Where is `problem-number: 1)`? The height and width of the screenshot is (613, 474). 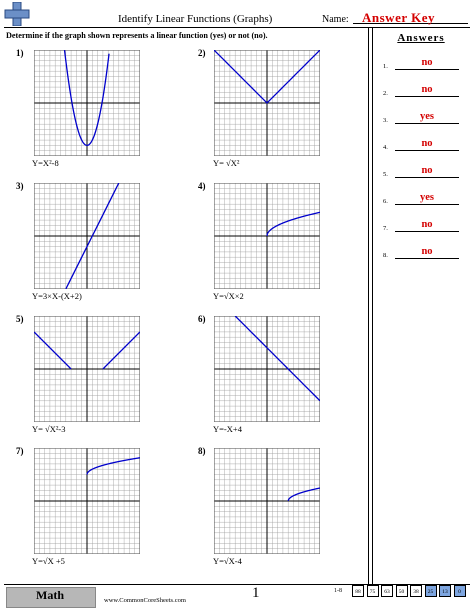
problem-number: 1) is located at coordinates (20, 53).